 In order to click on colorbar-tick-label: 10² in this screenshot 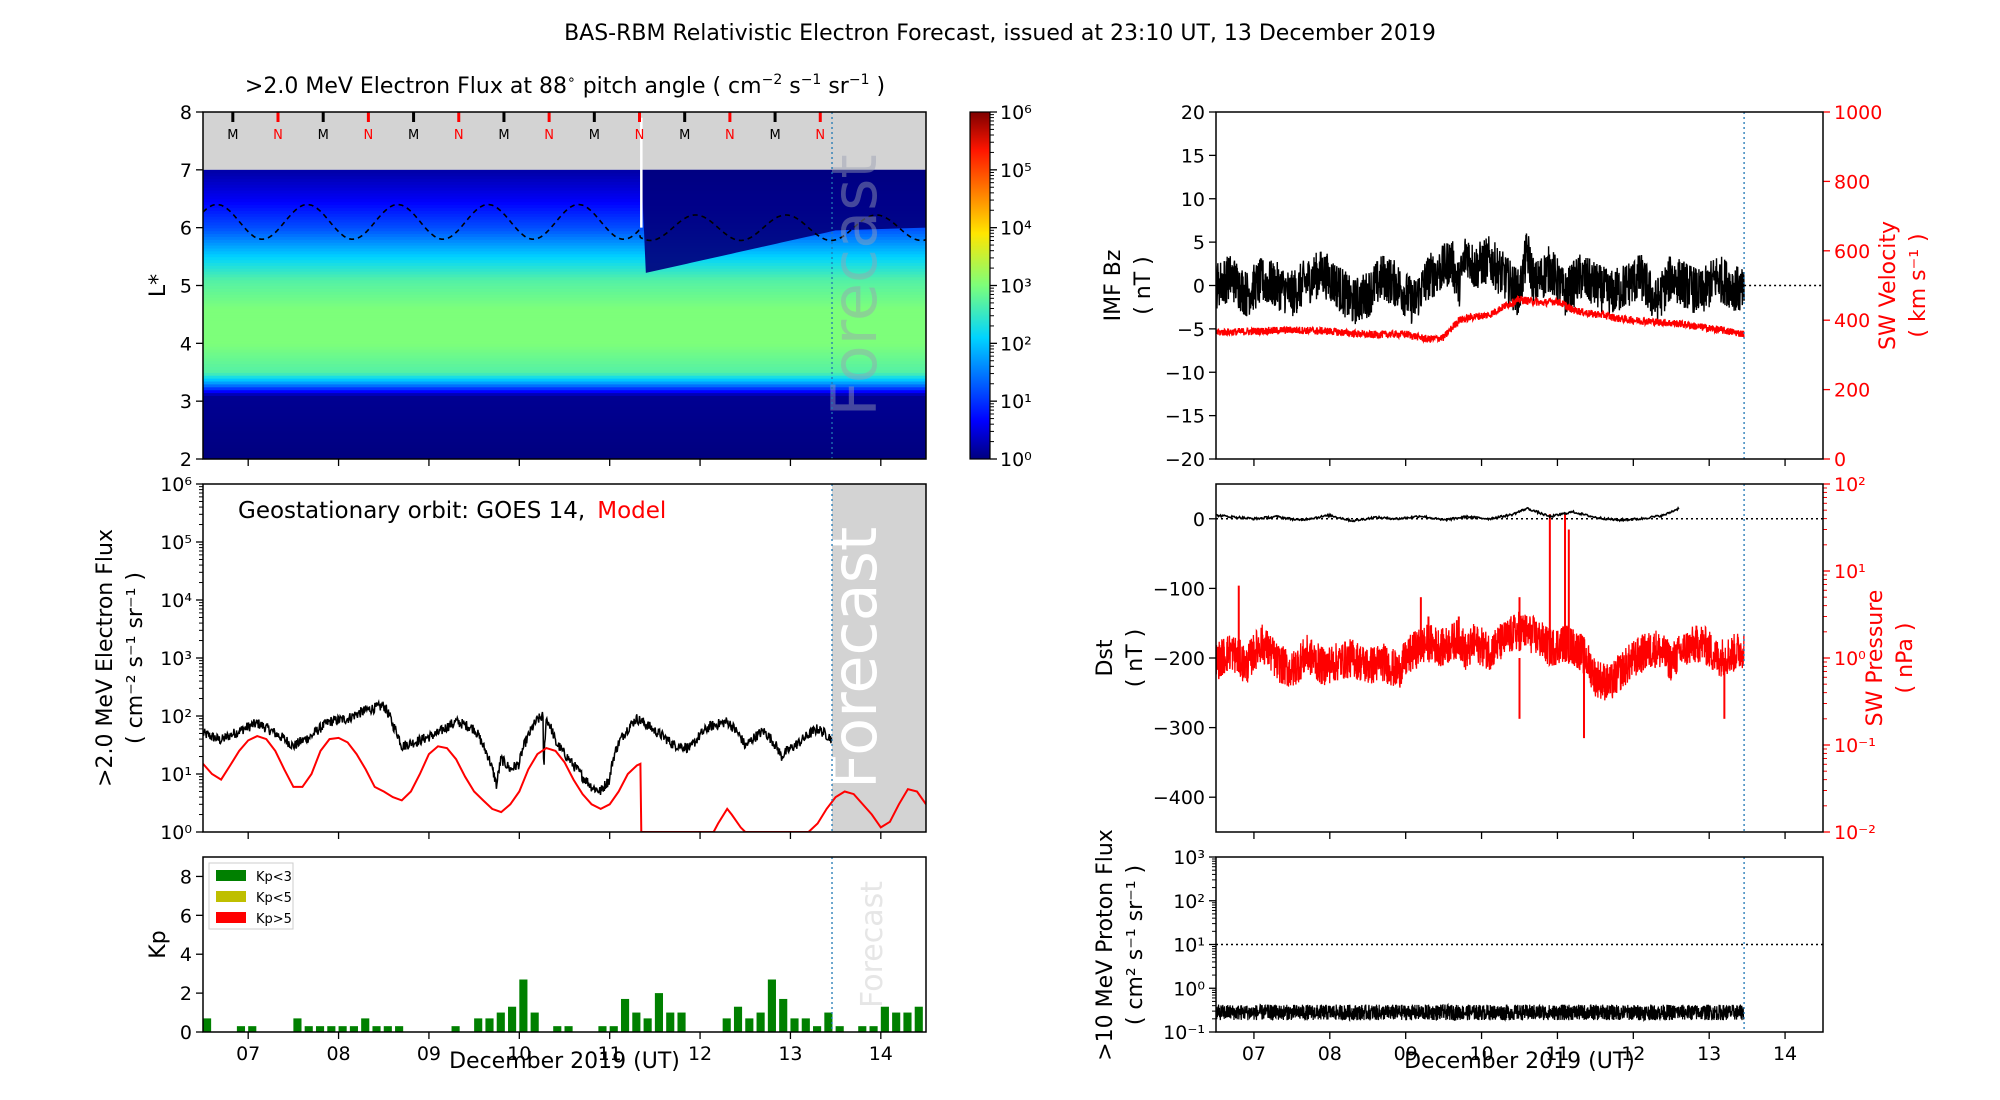, I will do `click(1016, 344)`.